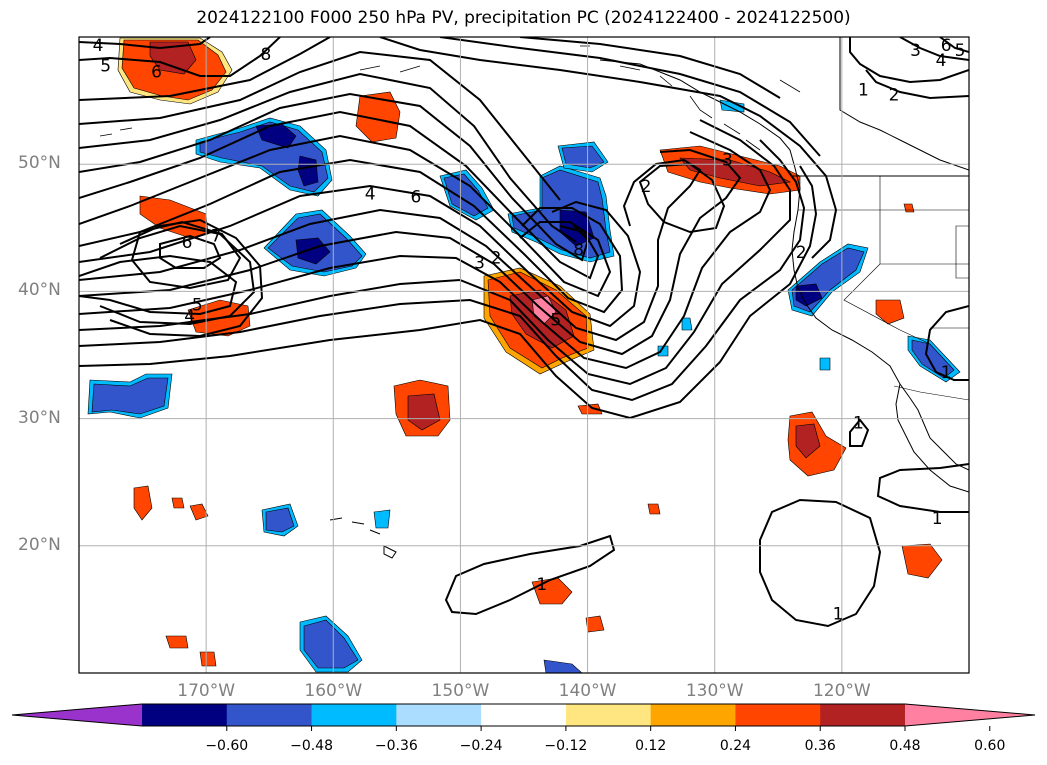 Image resolution: width=1047 pixels, height=765 pixels. I want to click on colorbar-tick-label: −0.12, so click(566, 746).